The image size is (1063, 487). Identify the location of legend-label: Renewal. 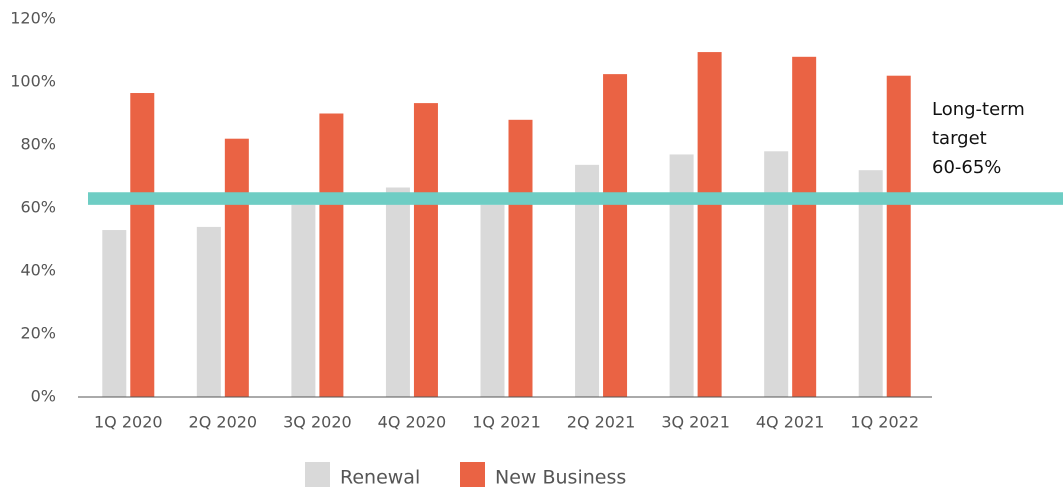
(380, 477).